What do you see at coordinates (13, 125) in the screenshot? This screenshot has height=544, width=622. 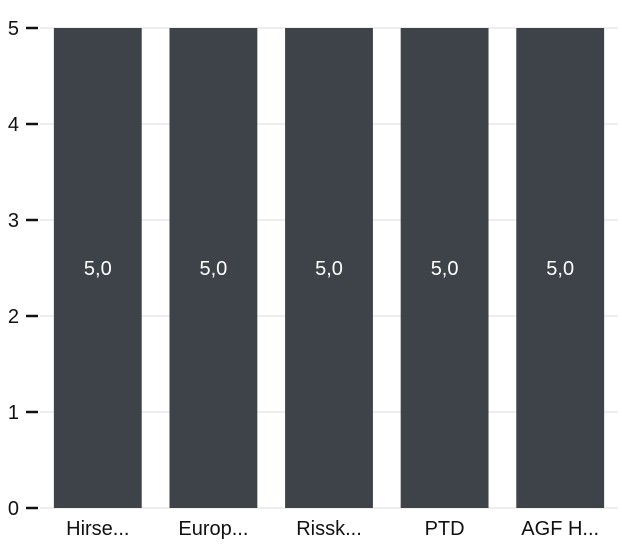 I see `y-tick-label-4: 4` at bounding box center [13, 125].